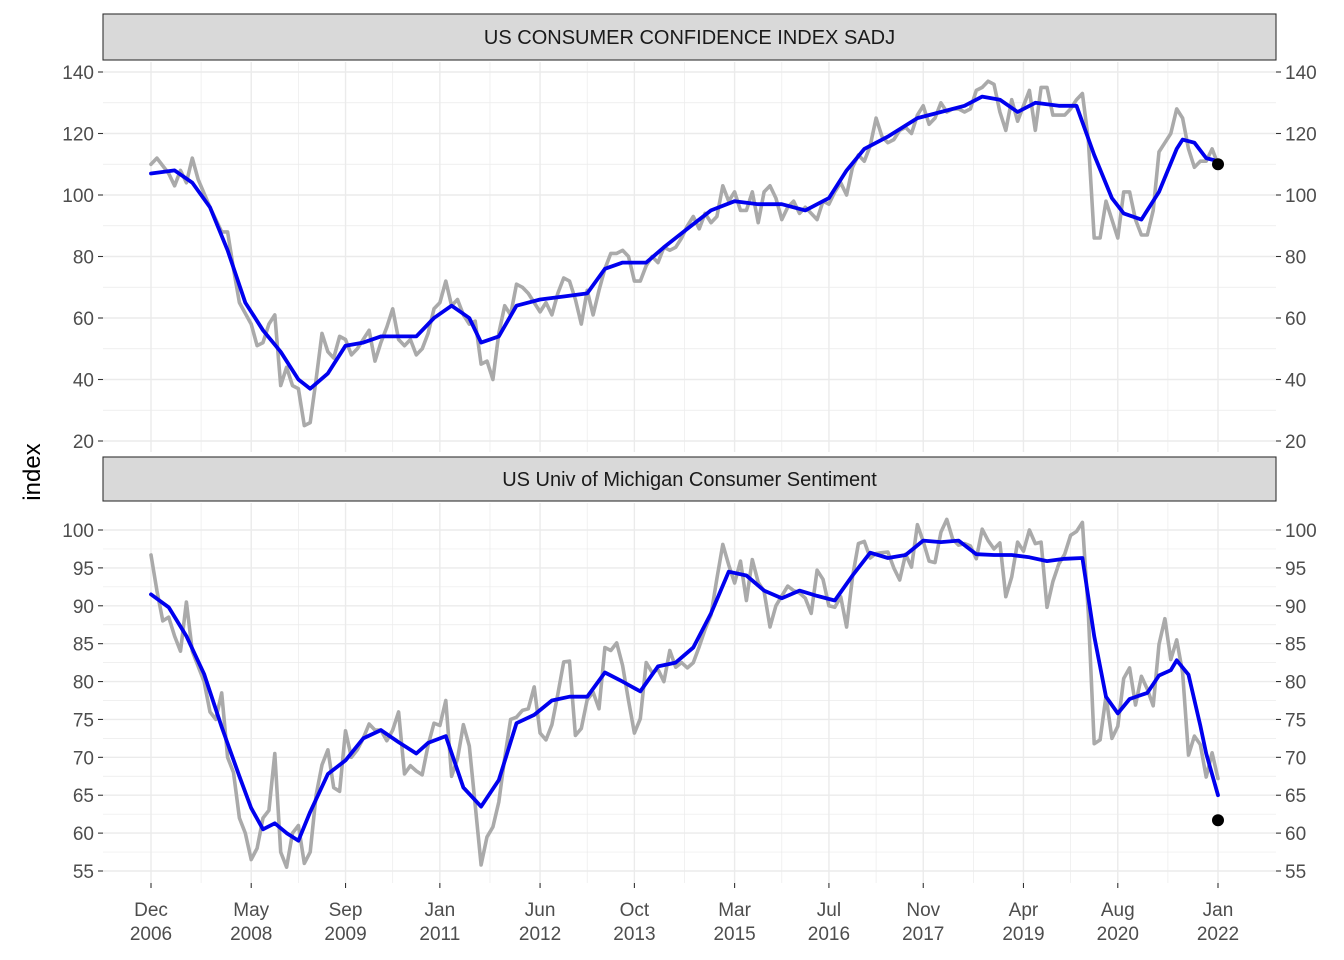 The image size is (1344, 960). I want to click on x-tick-label-year: 2009, so click(345, 934).